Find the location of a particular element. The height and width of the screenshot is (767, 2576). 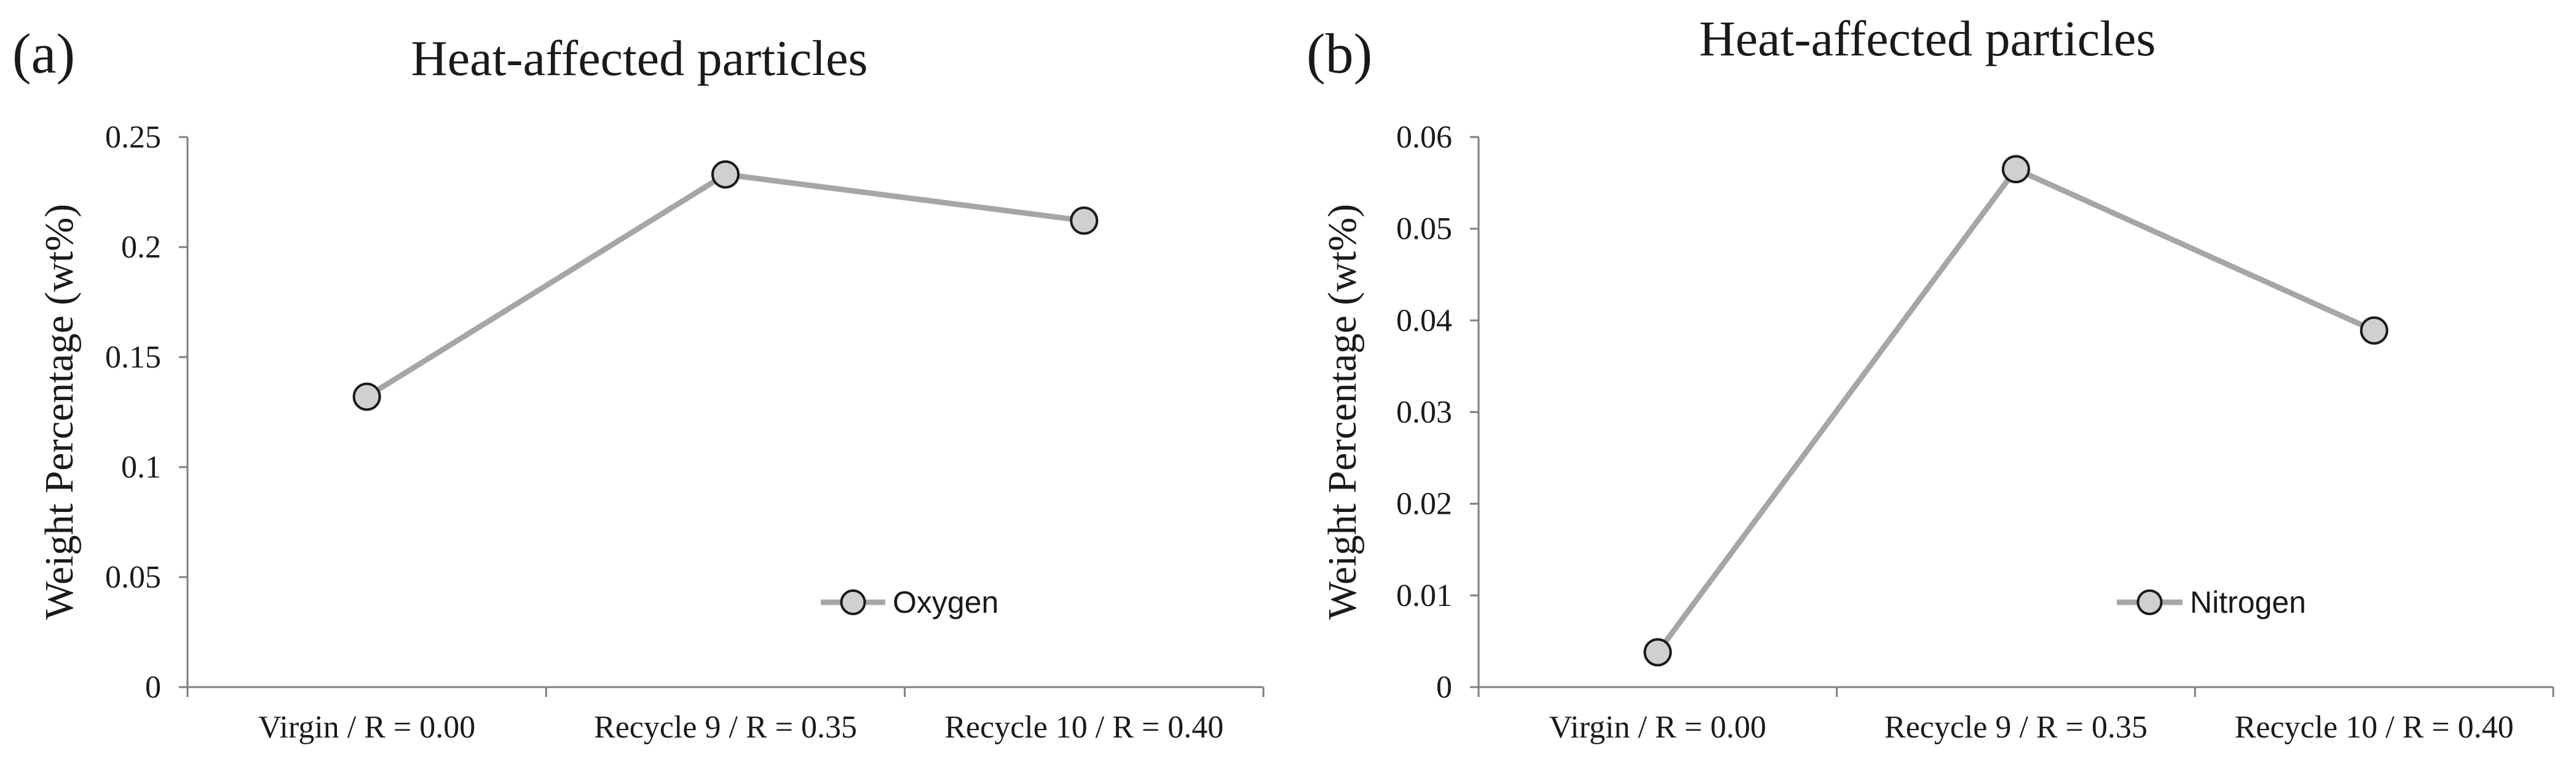

y-tick-label: 0.06 is located at coordinates (1424, 138).